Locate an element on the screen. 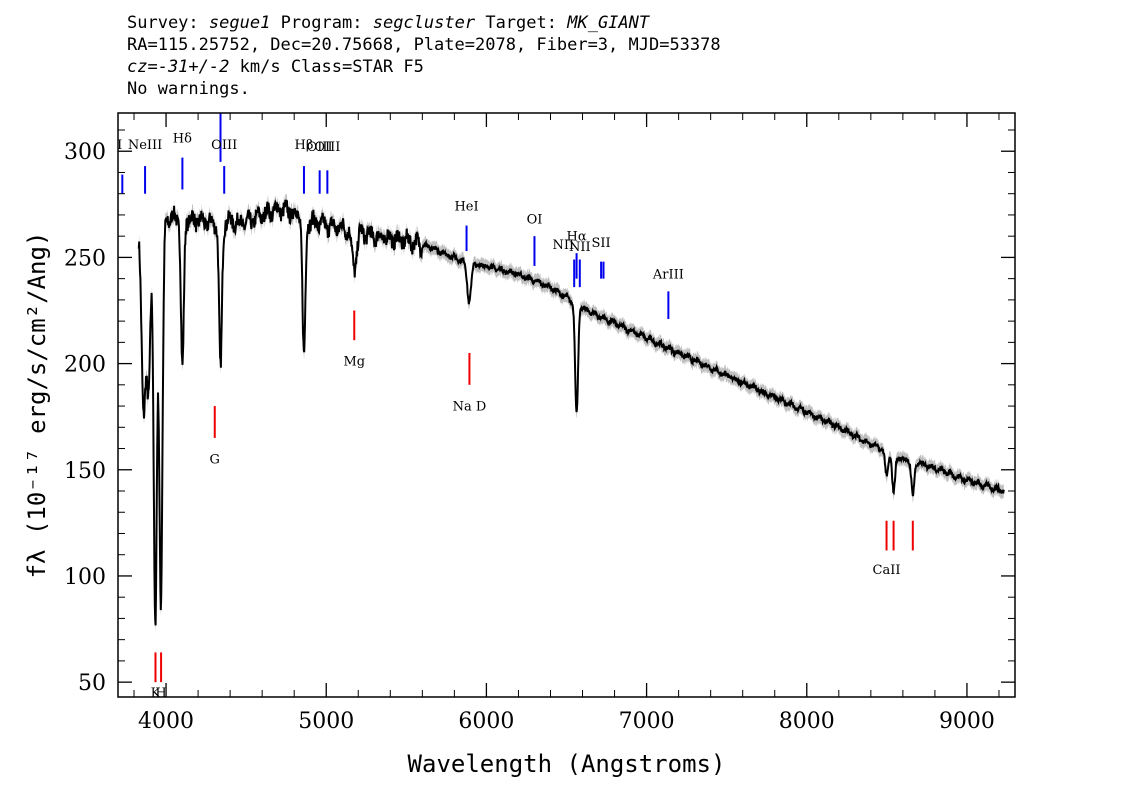 The image size is (1134, 810). target-value: MK_GIANT is located at coordinates (608, 23).